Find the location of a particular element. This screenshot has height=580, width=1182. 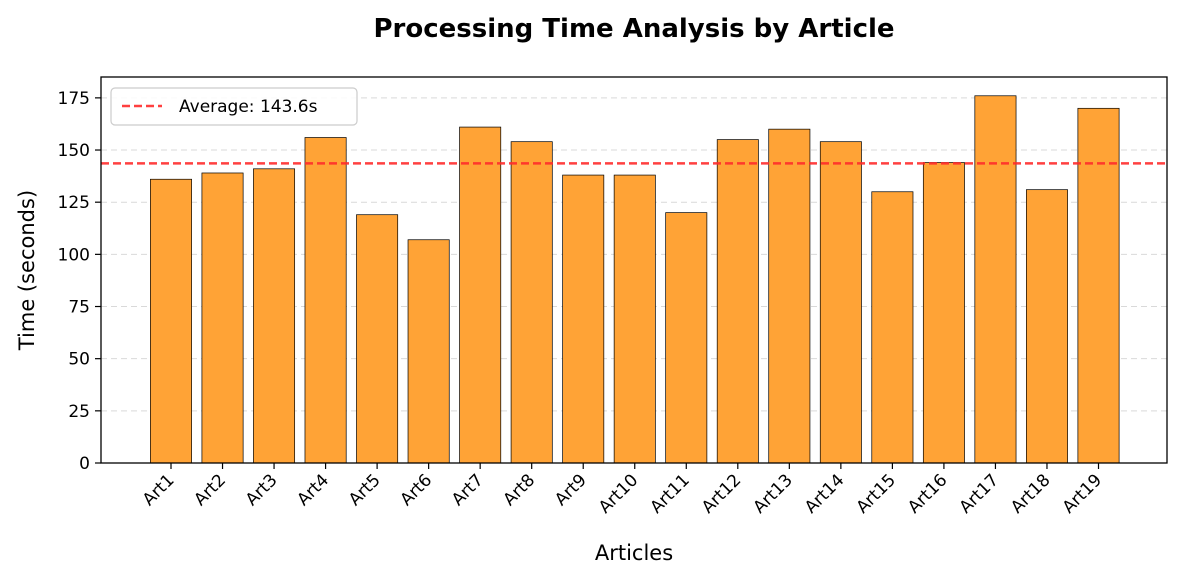

y-tick-label: 25 is located at coordinates (79, 412).